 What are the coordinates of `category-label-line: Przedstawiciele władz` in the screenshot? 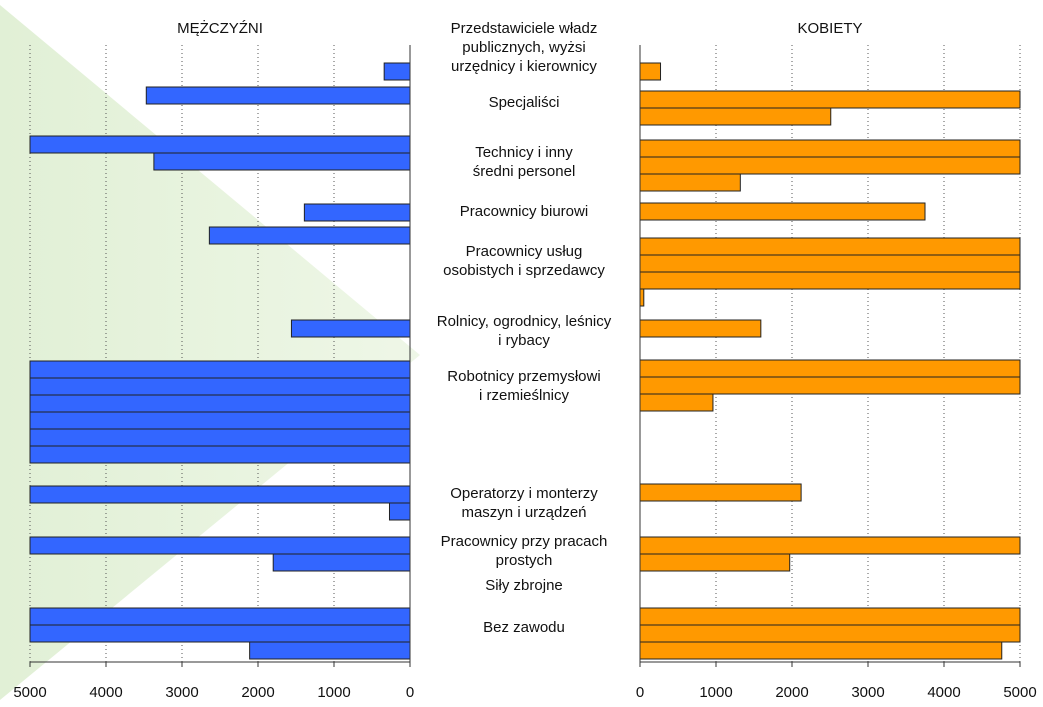 It's located at (524, 28).